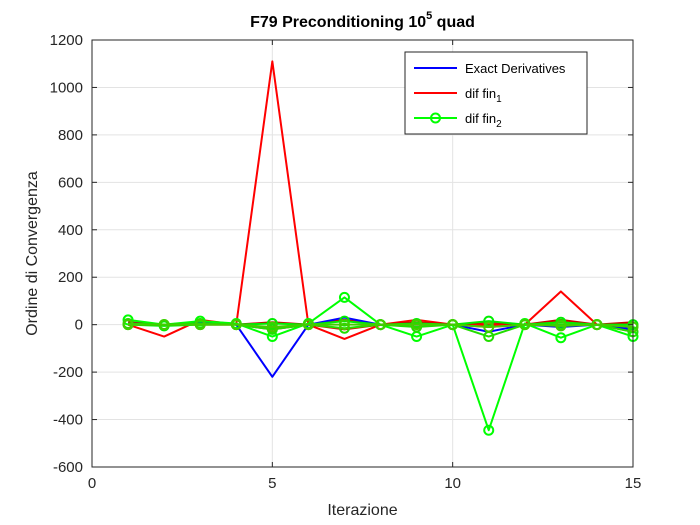  I want to click on legend-label-subscript: 1, so click(499, 99).